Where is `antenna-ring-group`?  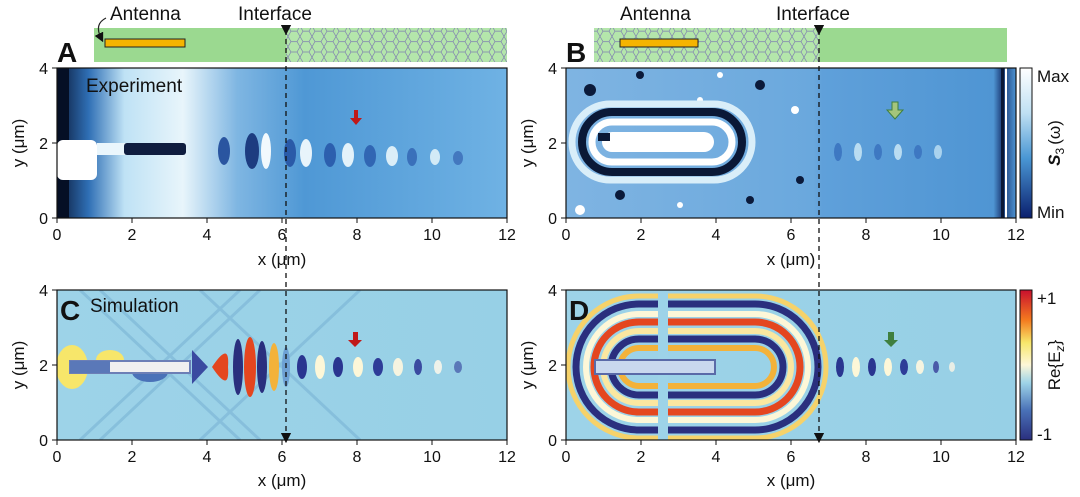 antenna-ring-group is located at coordinates (662, 142).